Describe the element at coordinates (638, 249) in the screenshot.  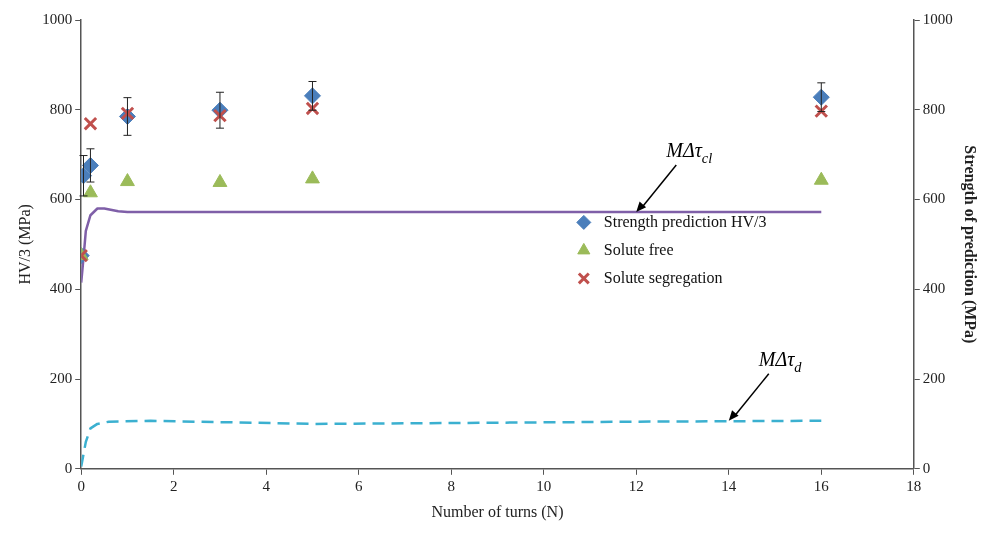
I see `legend-label: Solute free` at that location.